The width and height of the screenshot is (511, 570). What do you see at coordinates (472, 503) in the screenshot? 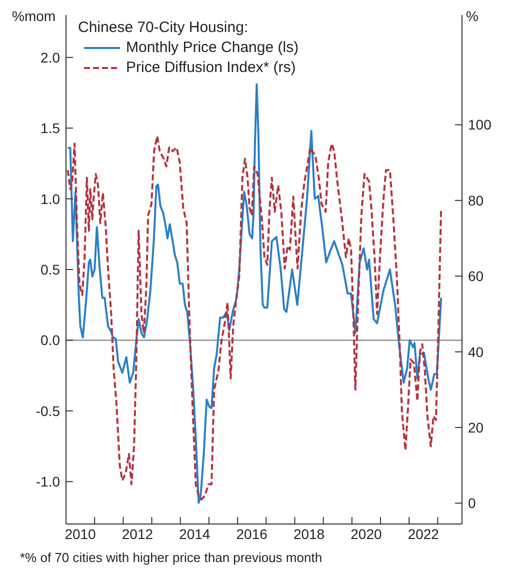
I see `y2-tick-label: 0` at bounding box center [472, 503].